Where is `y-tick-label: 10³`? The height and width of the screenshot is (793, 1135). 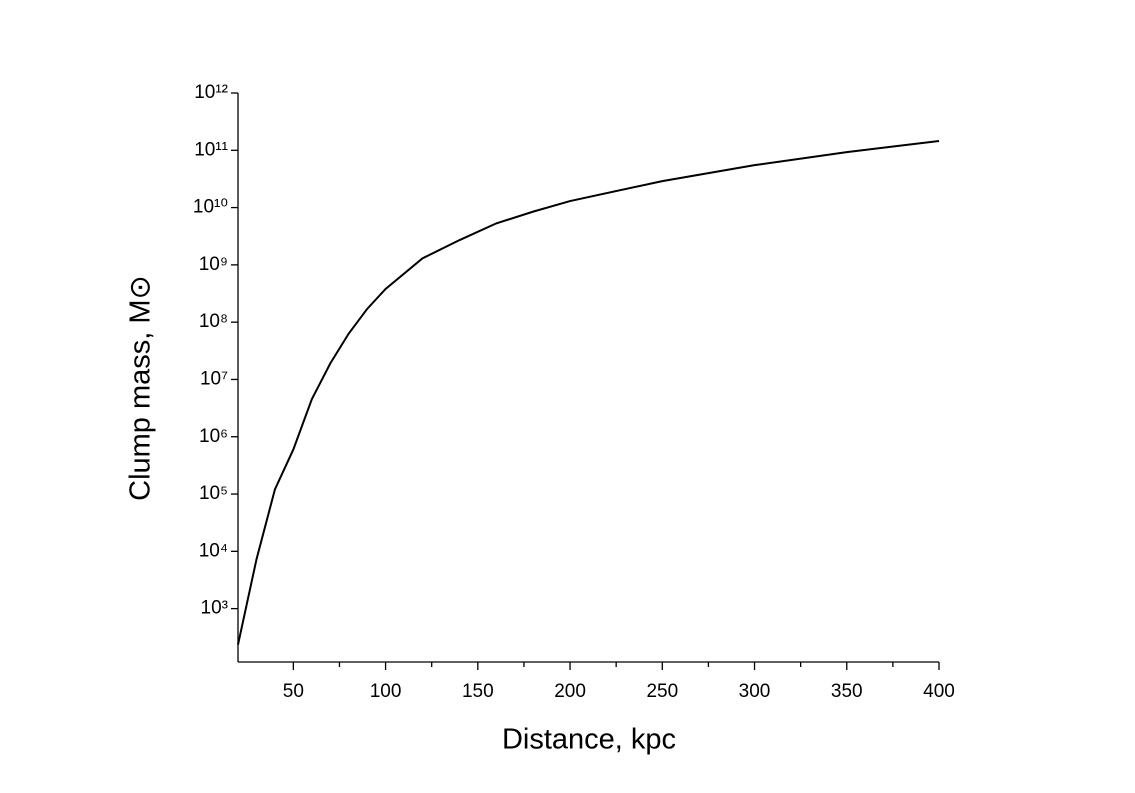
y-tick-label: 10³ is located at coordinates (214, 608).